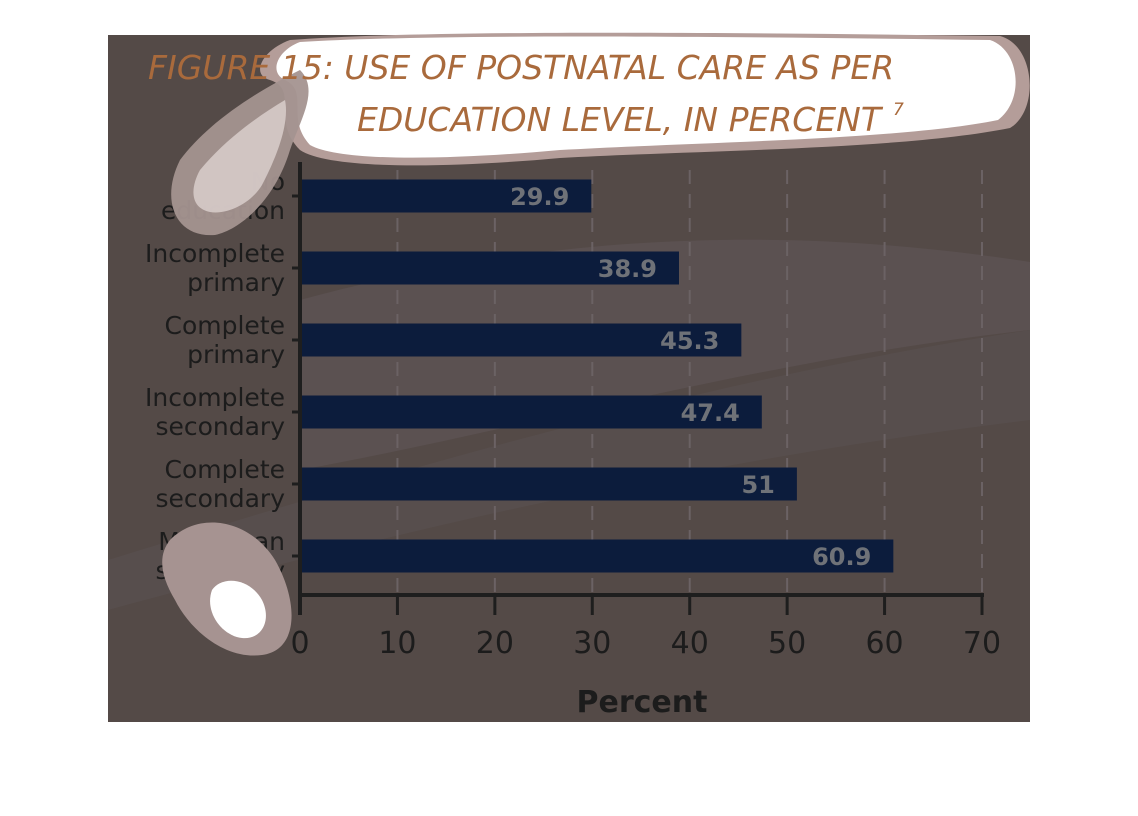 This screenshot has width=1138, height=816. I want to click on chart-title-line-2: EDUCATION LEVEL, IN PERCENT 7, so click(630, 119).